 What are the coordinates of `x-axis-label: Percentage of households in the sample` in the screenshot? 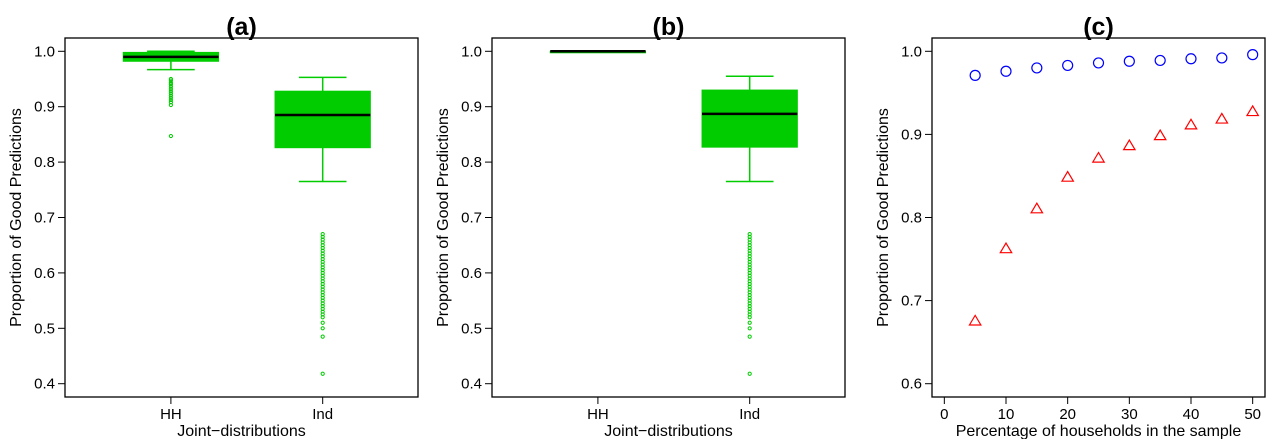 It's located at (1099, 431).